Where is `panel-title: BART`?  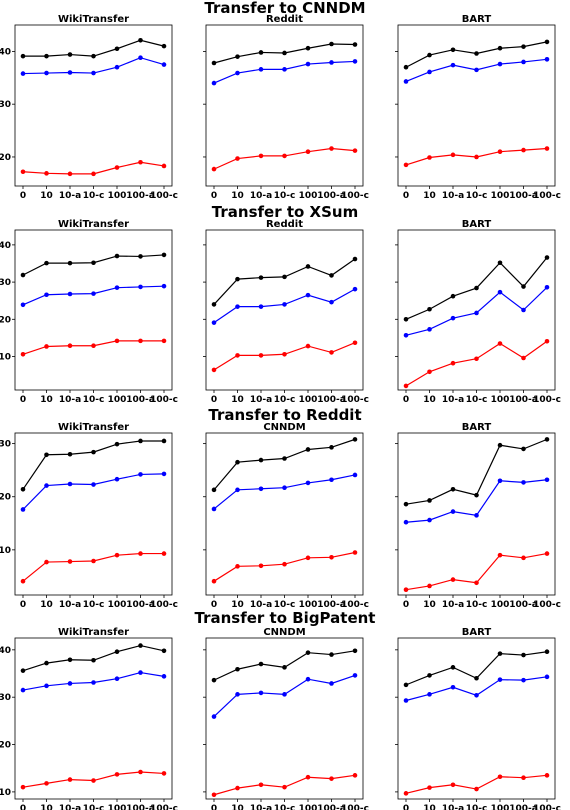 panel-title: BART is located at coordinates (477, 632).